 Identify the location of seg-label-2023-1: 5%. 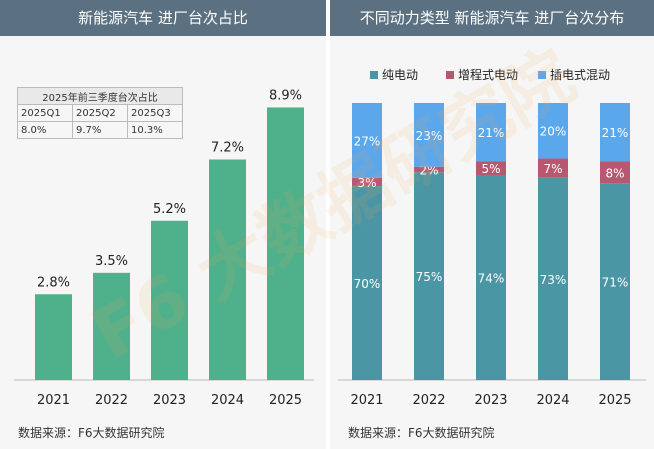
(490, 169).